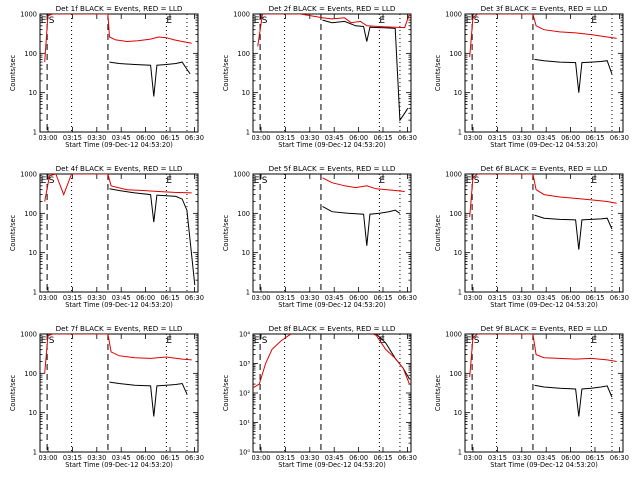 The height and width of the screenshot is (480, 640). What do you see at coordinates (244, 423) in the screenshot?
I see `y-tick-label: 10¹` at bounding box center [244, 423].